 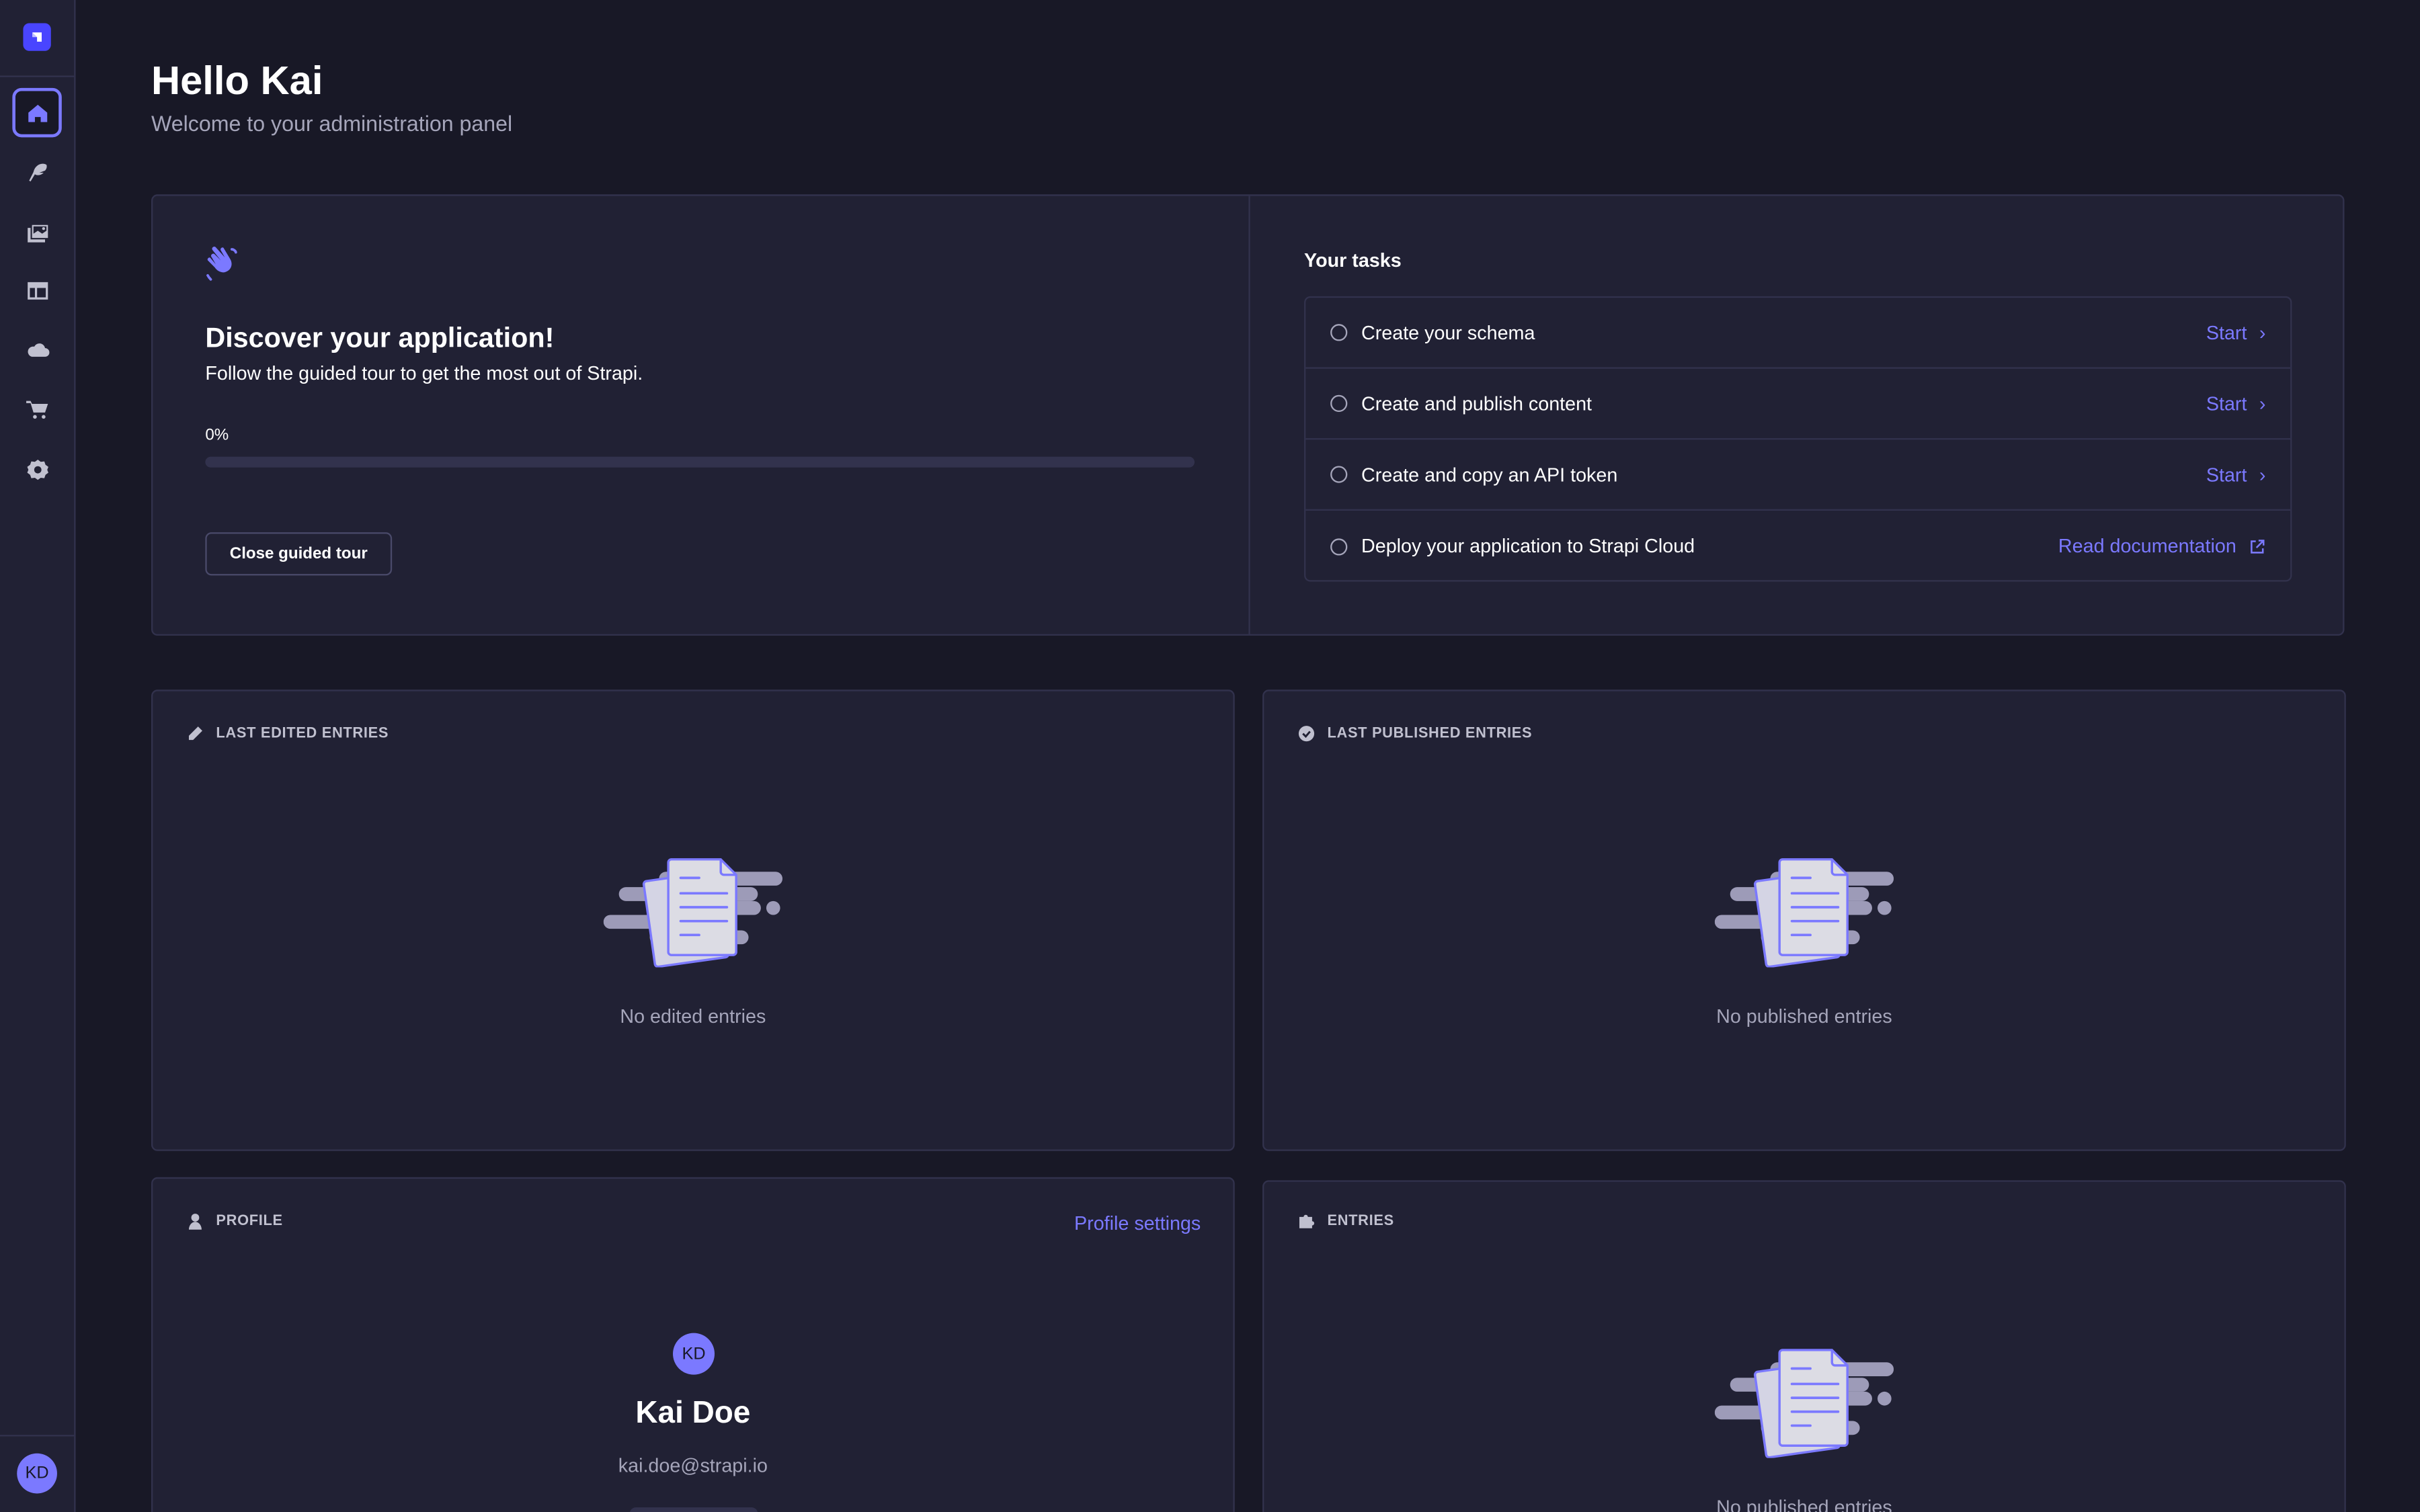 What do you see at coordinates (693, 1017) in the screenshot?
I see `empty-state-text: No edited entries` at bounding box center [693, 1017].